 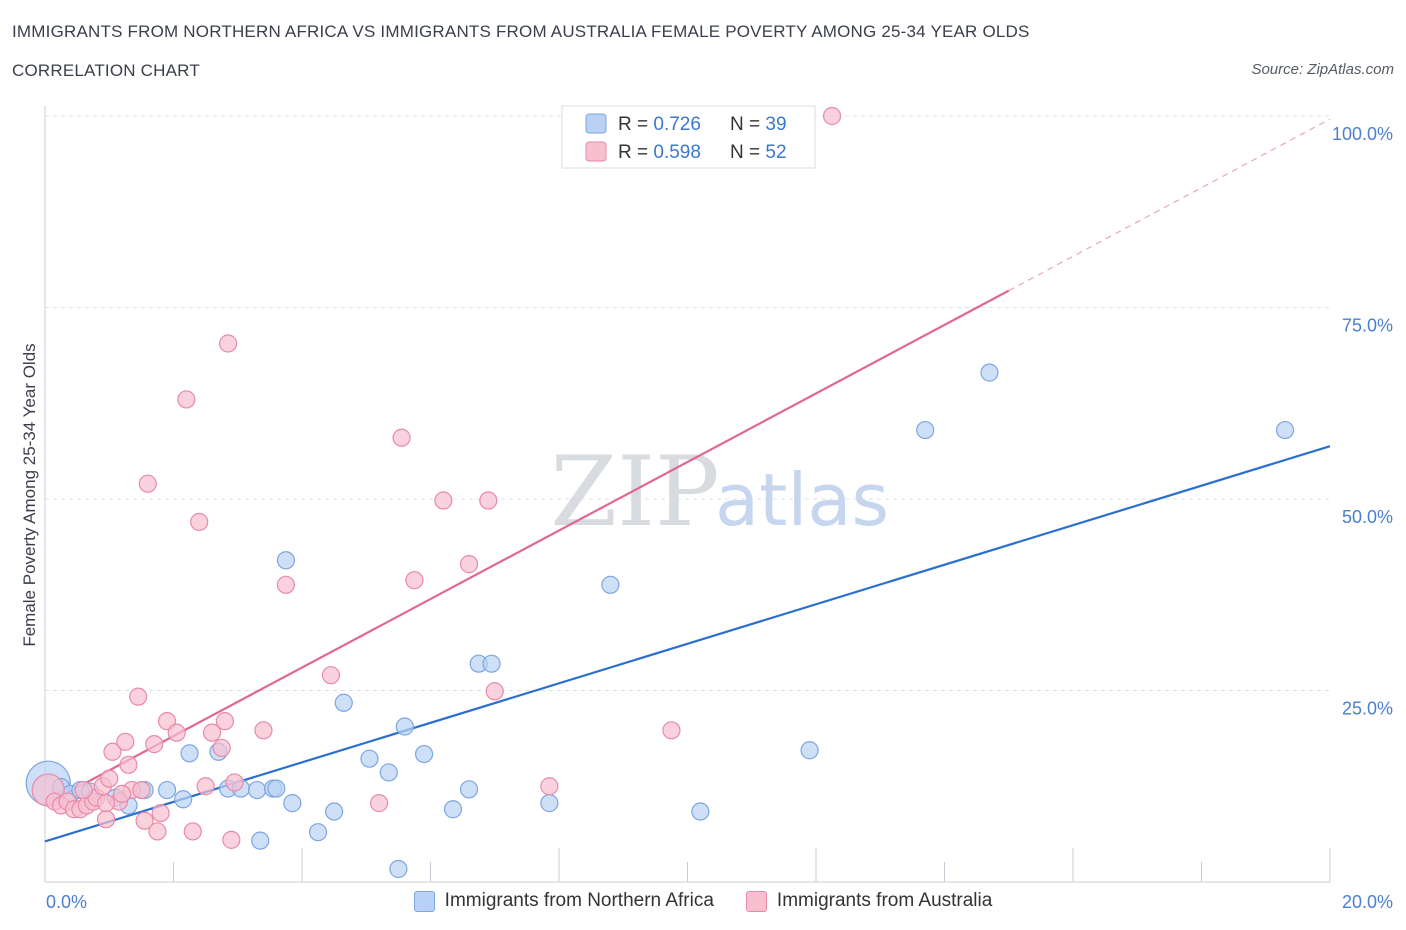 I want to click on legend-label: Immigrants from Australia, so click(x=884, y=900).